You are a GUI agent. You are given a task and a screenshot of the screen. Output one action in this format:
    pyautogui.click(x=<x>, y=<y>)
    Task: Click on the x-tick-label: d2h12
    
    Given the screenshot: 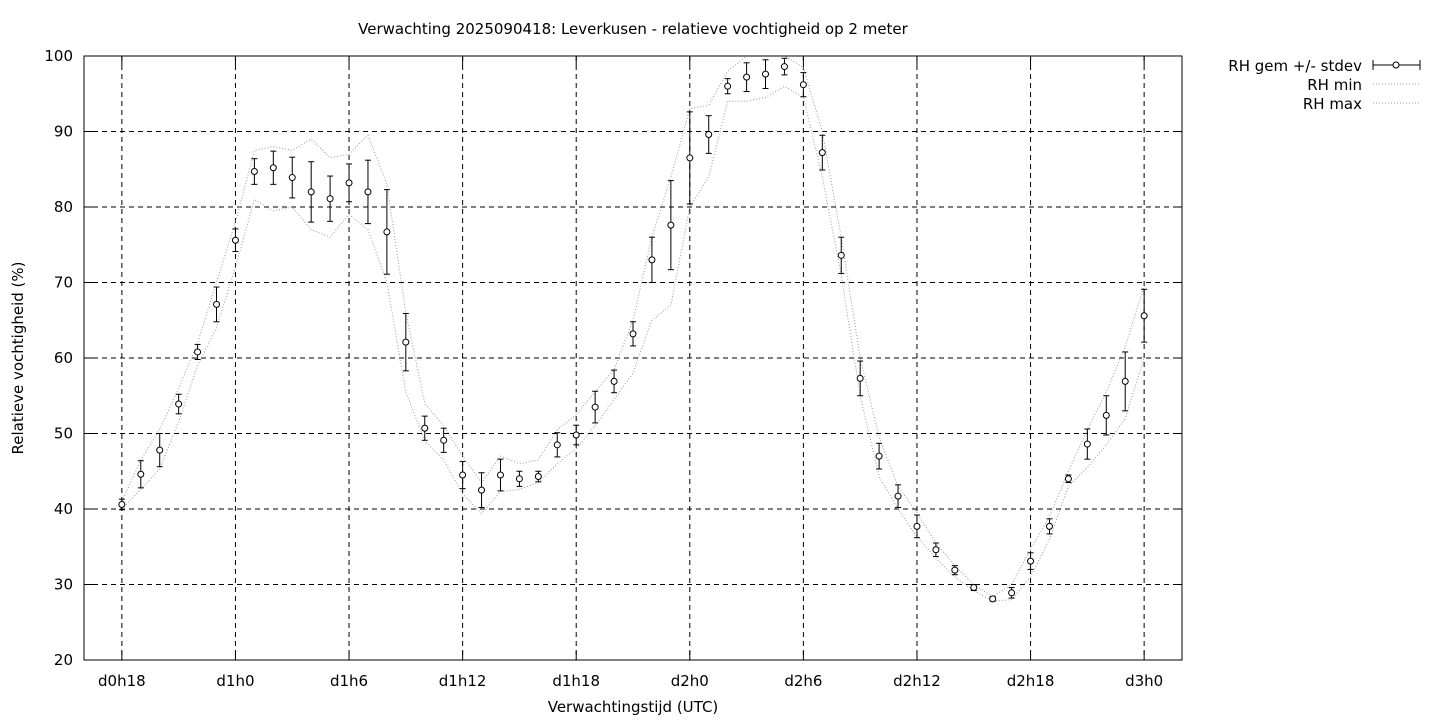 What is the action you would take?
    pyautogui.click(x=917, y=681)
    